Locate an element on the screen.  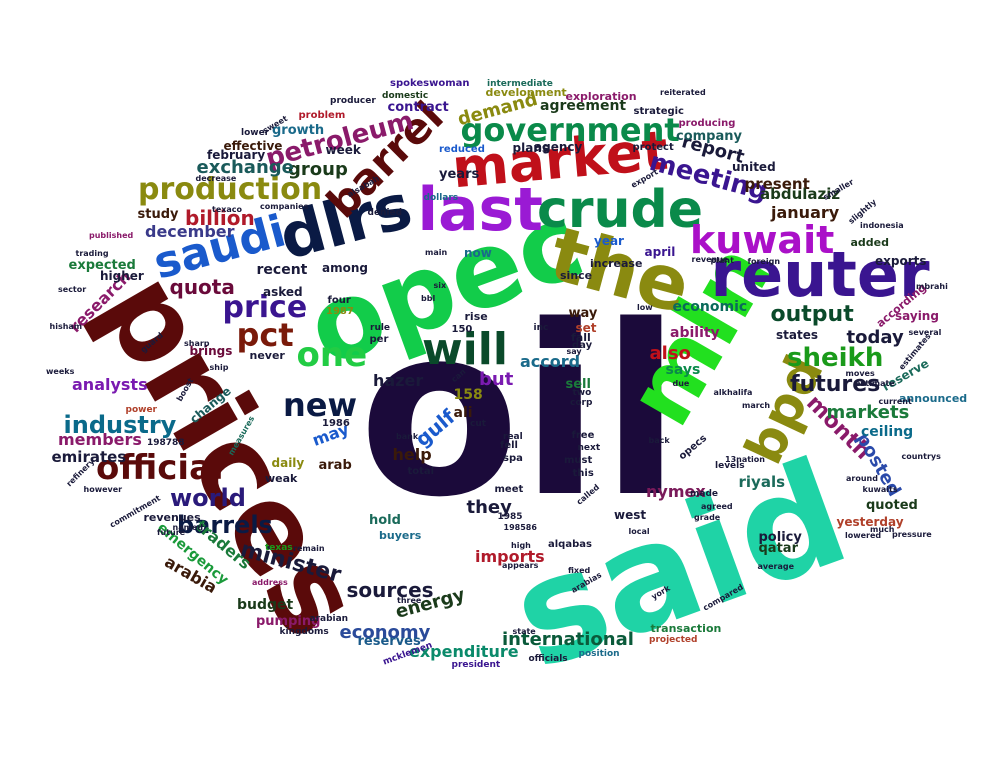
word-also: also is located at coordinates (670, 353).